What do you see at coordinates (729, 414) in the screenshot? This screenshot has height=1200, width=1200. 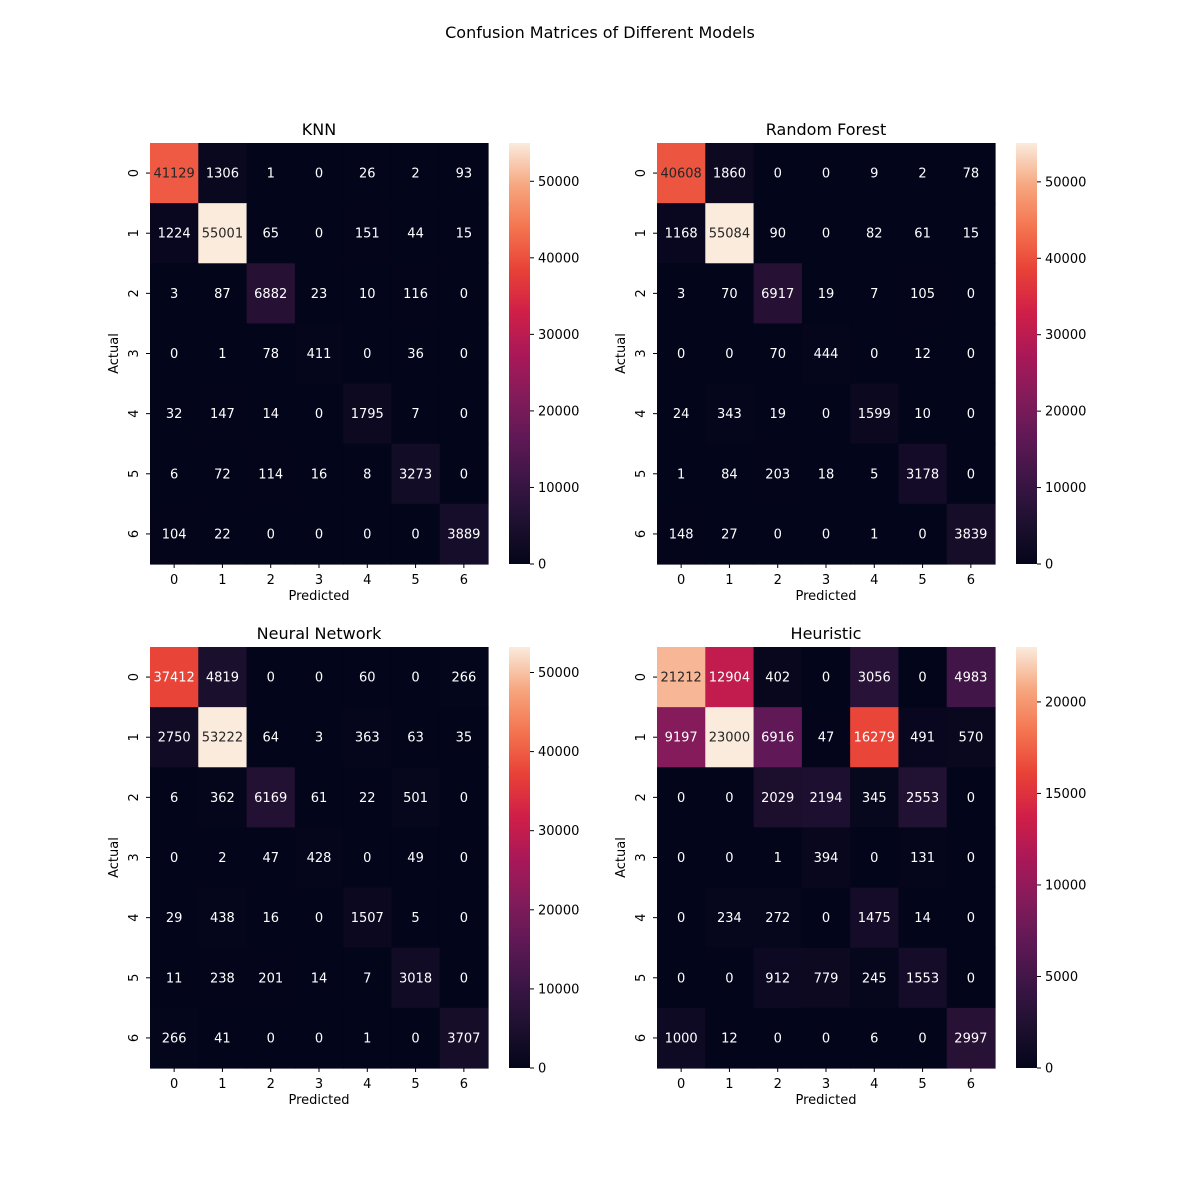 I see `cell-value: 343` at bounding box center [729, 414].